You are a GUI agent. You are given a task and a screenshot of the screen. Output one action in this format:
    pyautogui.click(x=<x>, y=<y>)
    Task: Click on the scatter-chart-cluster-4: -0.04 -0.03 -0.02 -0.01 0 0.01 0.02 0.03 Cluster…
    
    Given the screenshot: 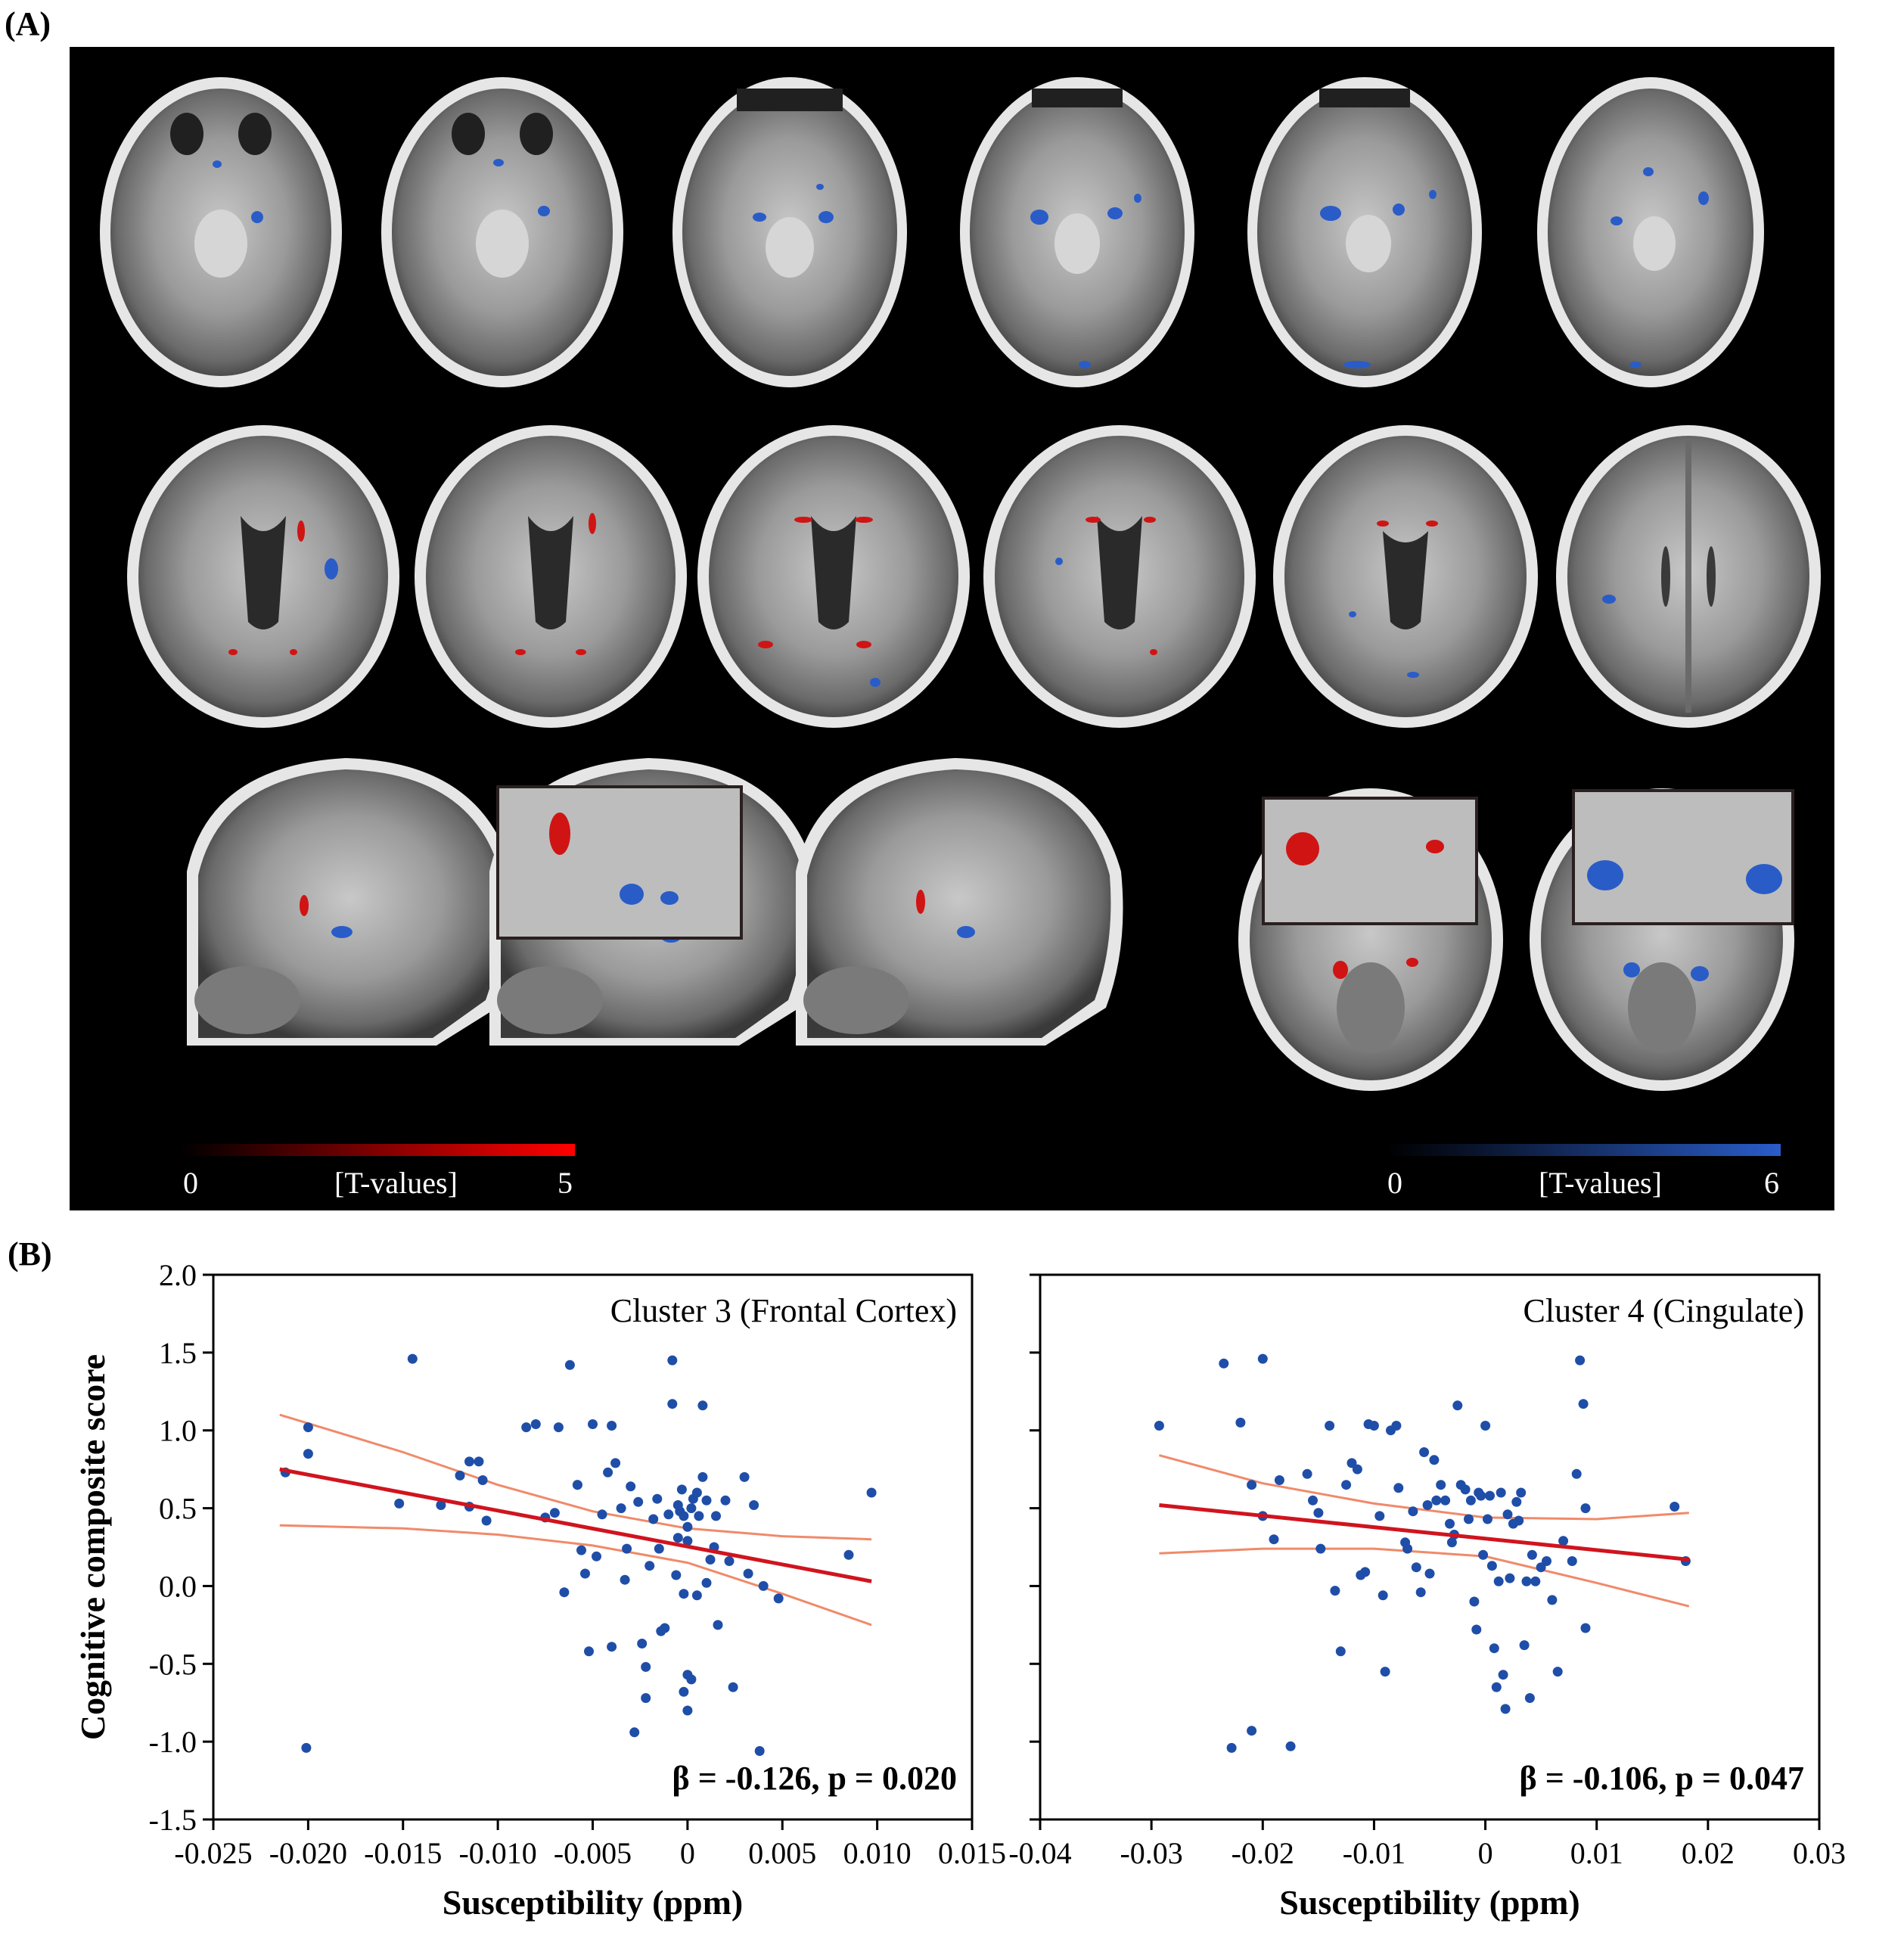 What is the action you would take?
    pyautogui.click(x=1427, y=1597)
    